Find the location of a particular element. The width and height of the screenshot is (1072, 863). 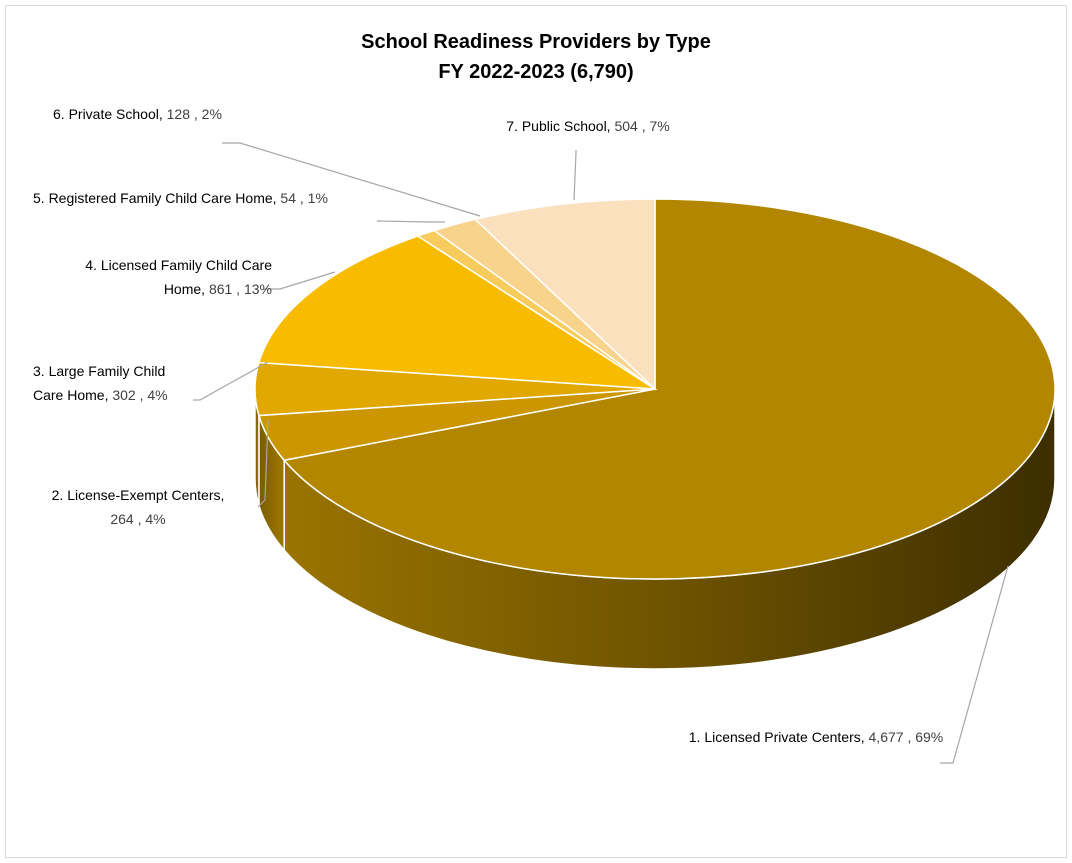

chart-subtitle: FY 2022-2023 (6,790) is located at coordinates (535, 72).